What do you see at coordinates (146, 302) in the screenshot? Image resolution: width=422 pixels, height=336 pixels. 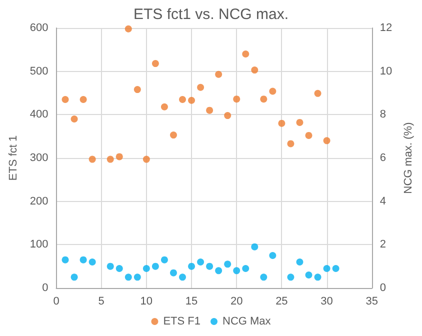 I see `x-tick-label: 10` at bounding box center [146, 302].